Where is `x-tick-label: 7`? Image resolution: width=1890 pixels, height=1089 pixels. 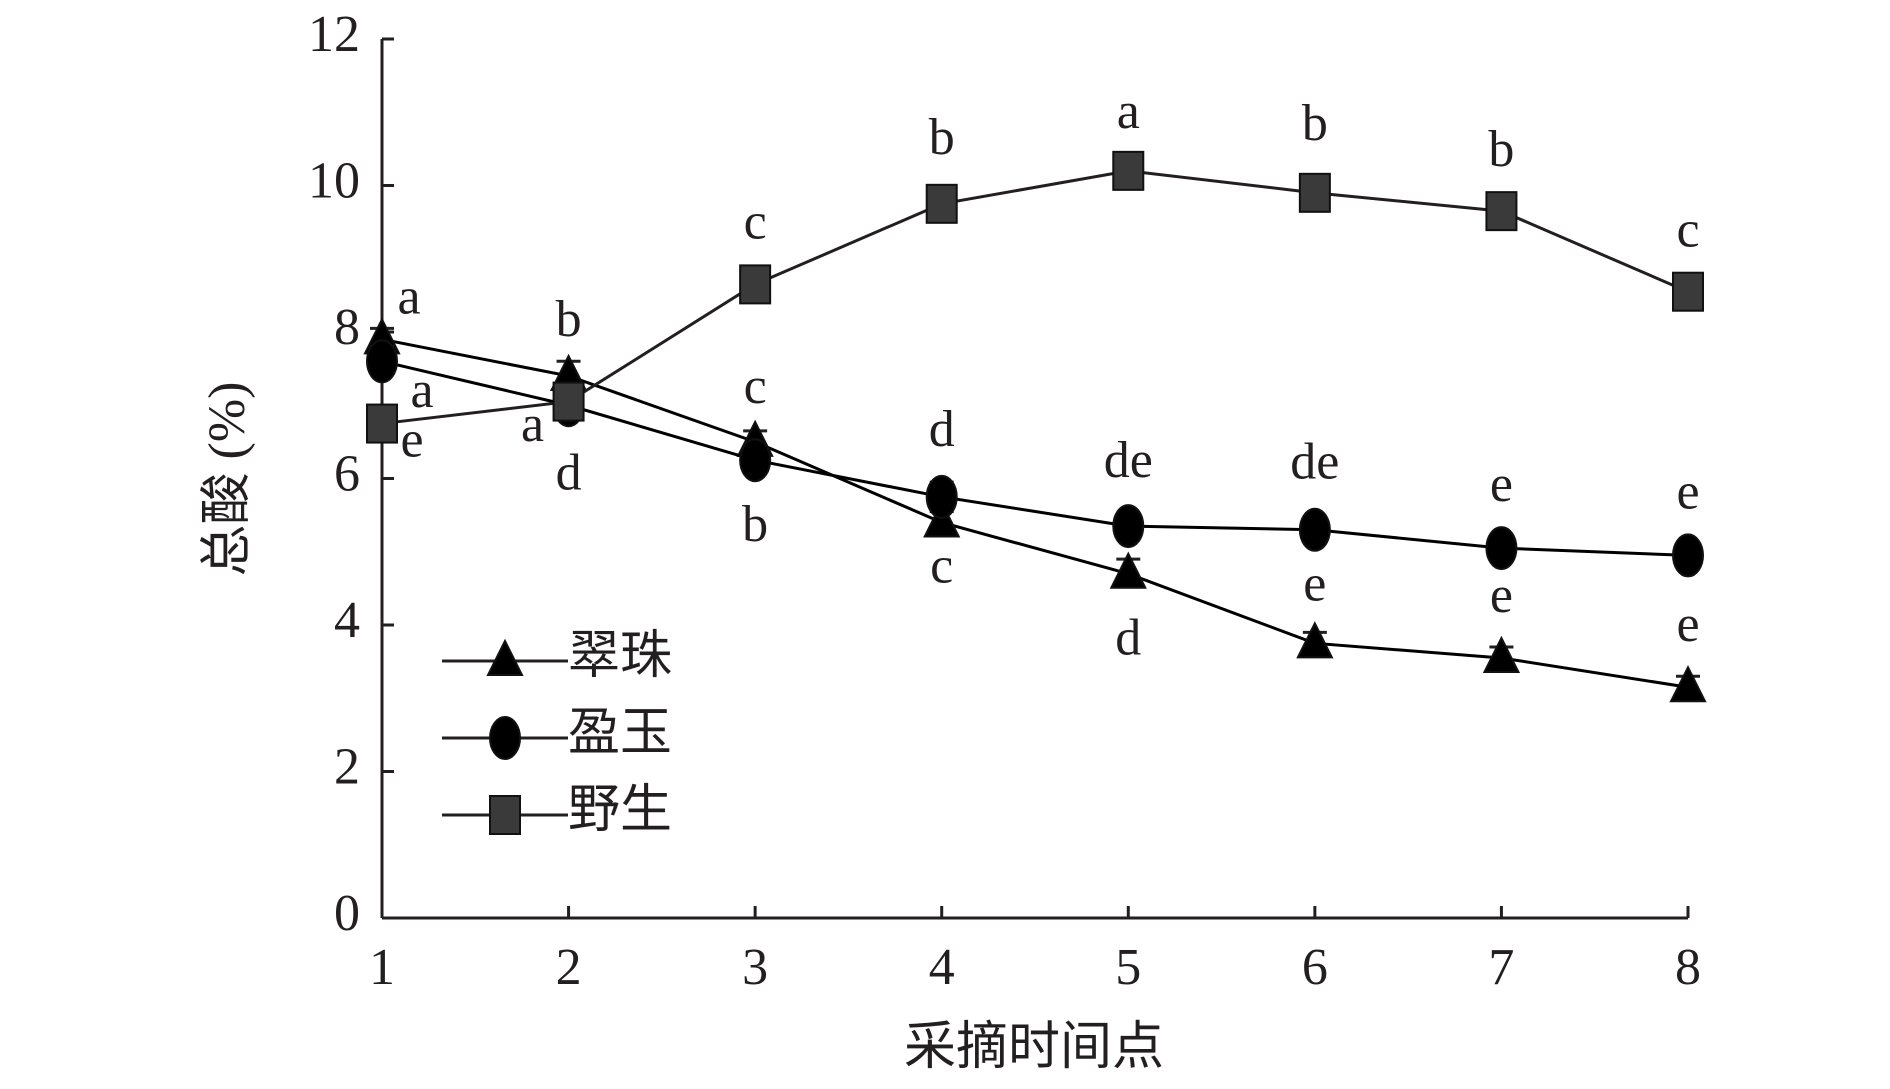
x-tick-label: 7 is located at coordinates (1501, 967).